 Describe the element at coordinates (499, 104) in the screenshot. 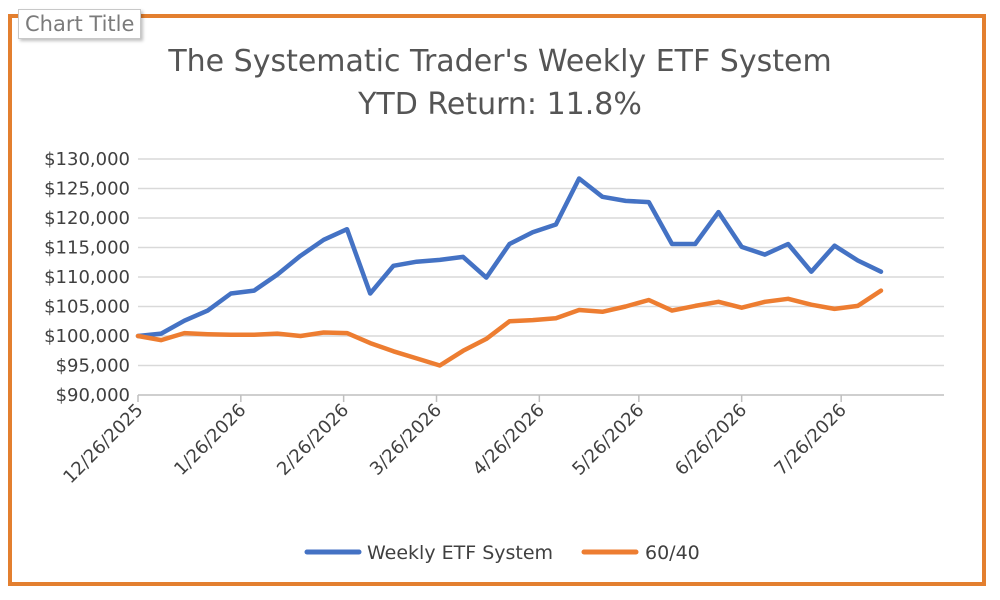

I see `chart-subtitle: YTD Return: 11.8%` at that location.